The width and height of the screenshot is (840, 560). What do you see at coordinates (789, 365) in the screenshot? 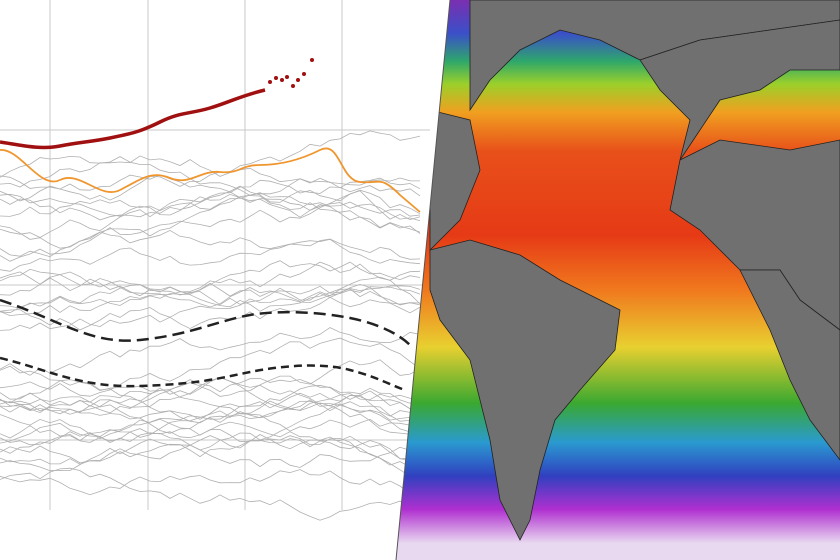
I see `africa-south` at bounding box center [789, 365].